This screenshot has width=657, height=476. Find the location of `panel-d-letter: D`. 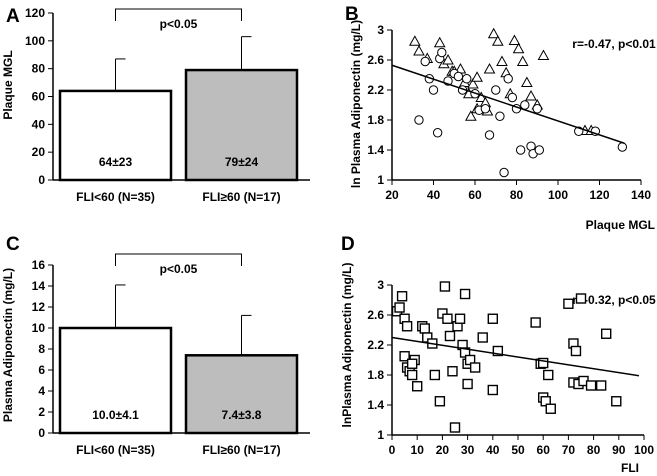

panel-d-letter: D is located at coordinates (348, 244).